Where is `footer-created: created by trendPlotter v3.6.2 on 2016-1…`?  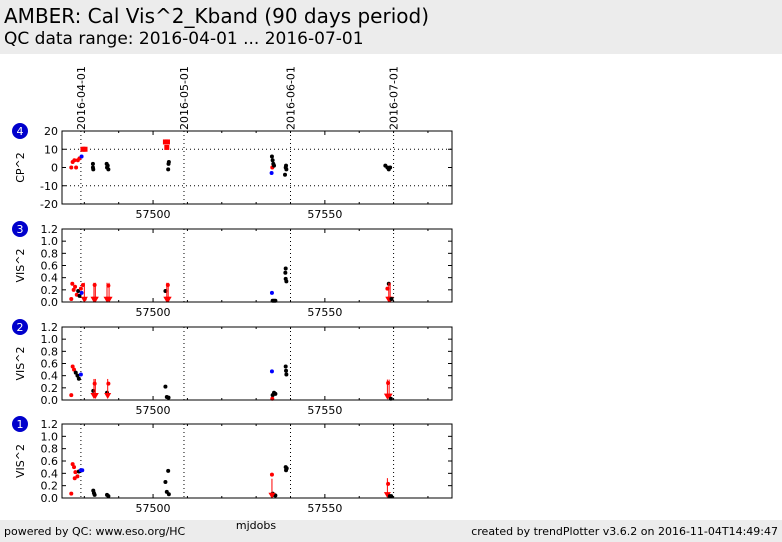 footer-created: created by trendPlotter v3.6.2 on 2016-1… is located at coordinates (624, 531).